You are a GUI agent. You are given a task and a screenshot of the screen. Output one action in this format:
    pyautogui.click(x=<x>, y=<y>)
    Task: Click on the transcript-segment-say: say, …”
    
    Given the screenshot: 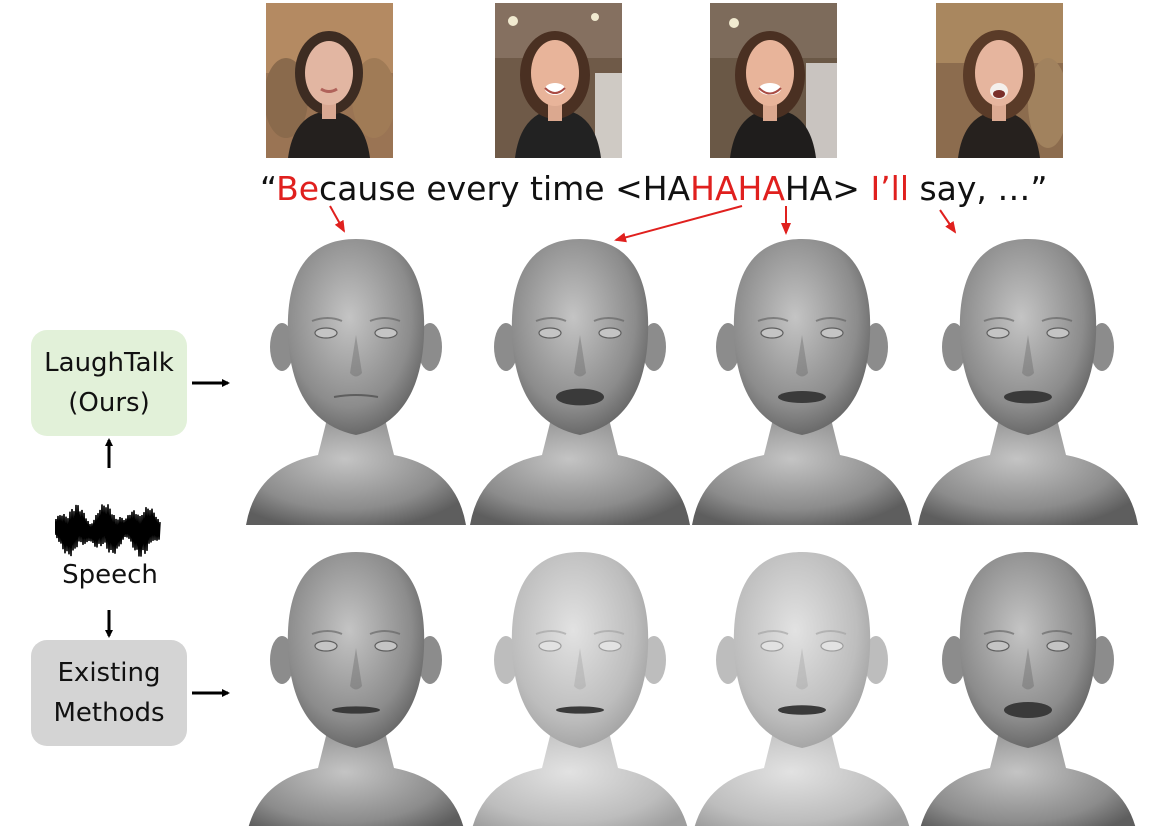 What is the action you would take?
    pyautogui.click(x=978, y=188)
    